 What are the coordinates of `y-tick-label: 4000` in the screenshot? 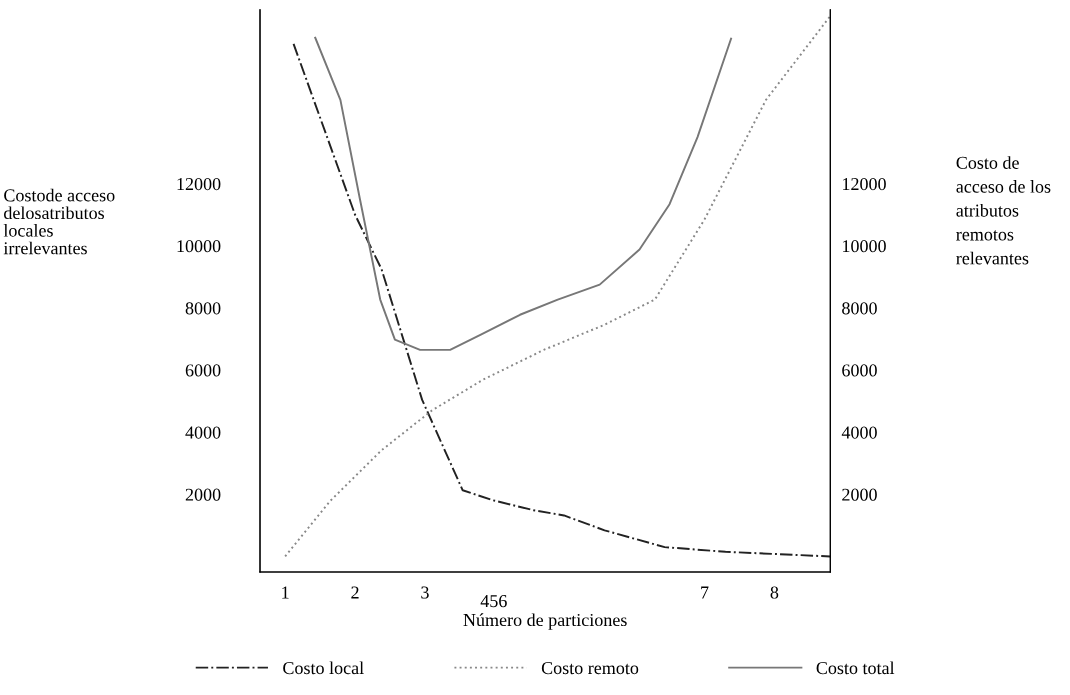 It's located at (203, 432).